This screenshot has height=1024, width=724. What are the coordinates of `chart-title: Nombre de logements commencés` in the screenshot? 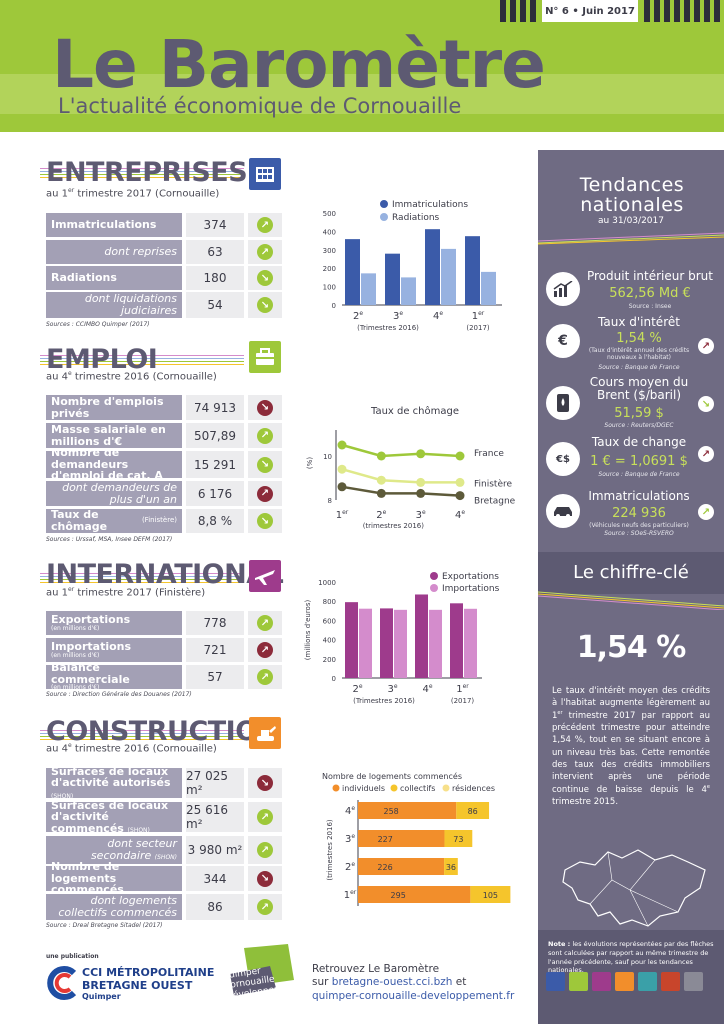 It's located at (392, 776).